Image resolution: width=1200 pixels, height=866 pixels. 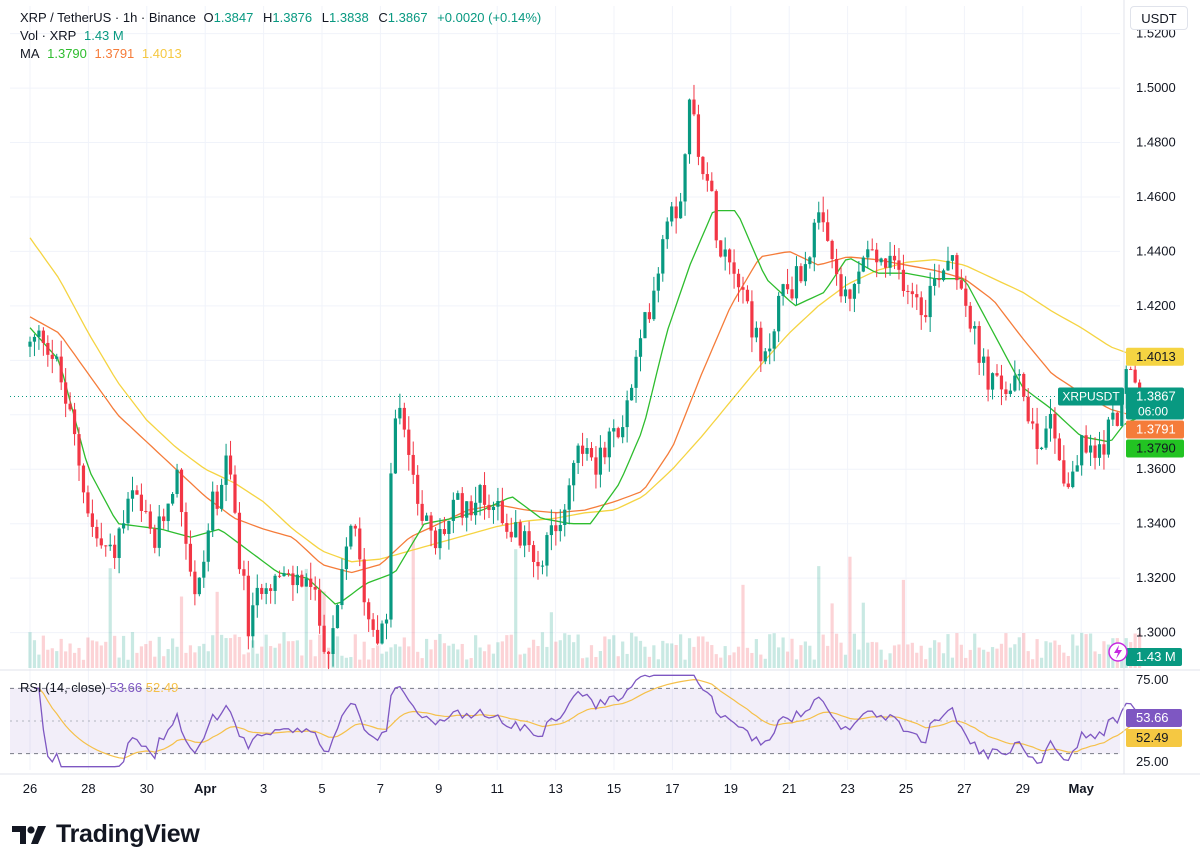 I want to click on volume-axis-text: 1.43 M, so click(x=1156, y=656).